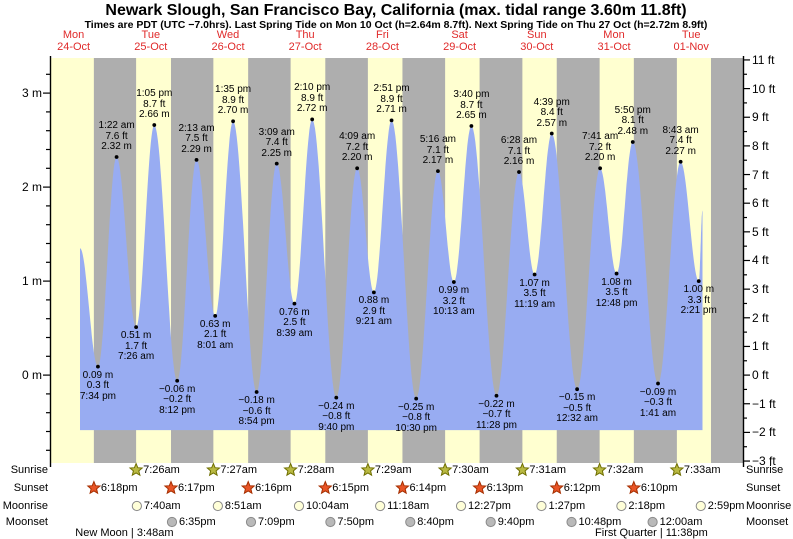 This screenshot has width=793, height=539. What do you see at coordinates (243, 506) in the screenshot?
I see `moonrise-time: 8:51am` at bounding box center [243, 506].